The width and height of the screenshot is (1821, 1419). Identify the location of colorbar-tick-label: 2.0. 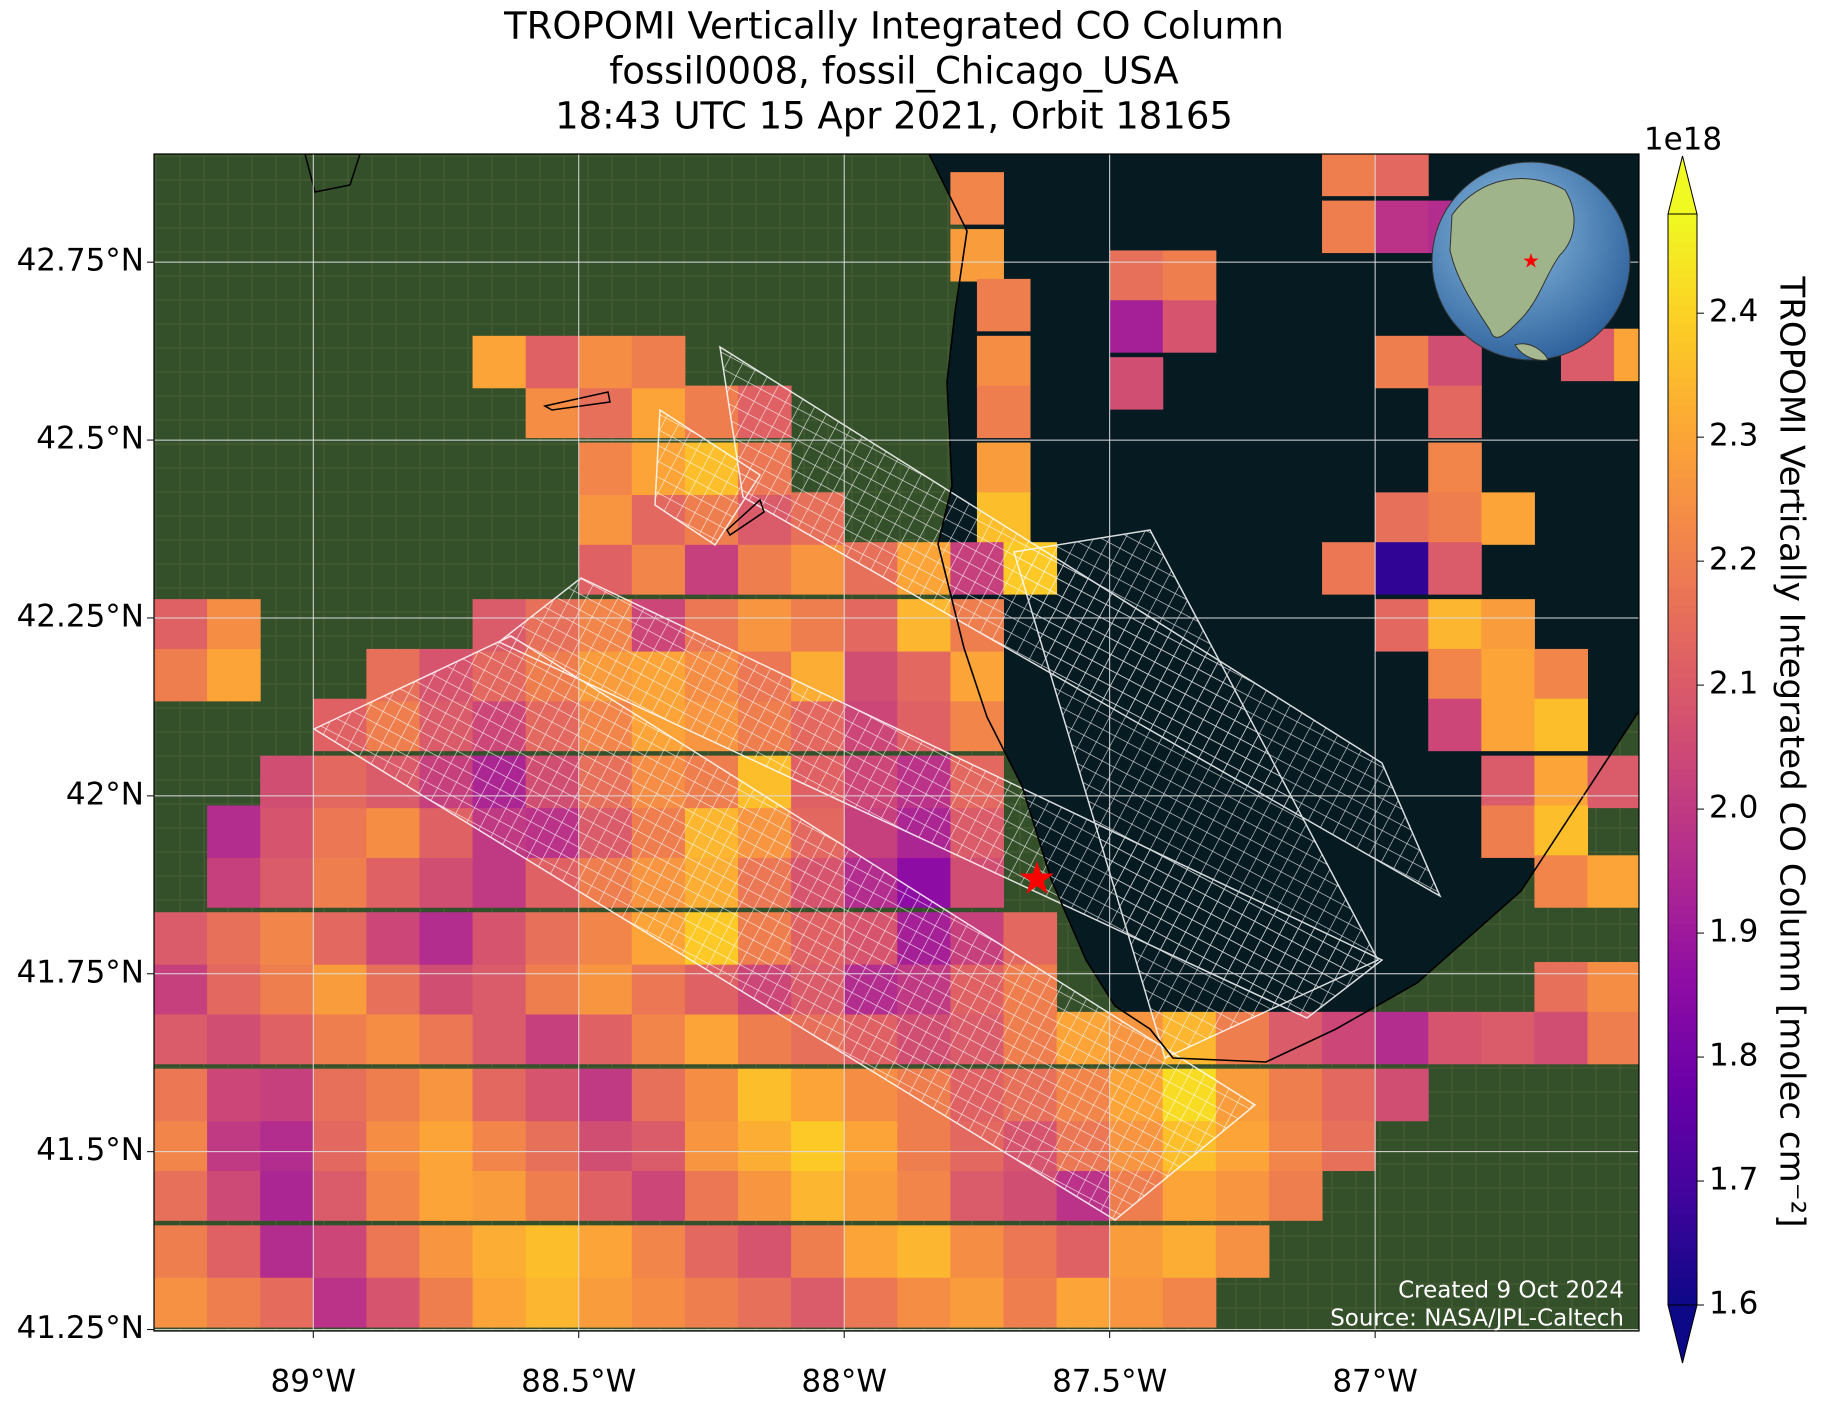
(1733, 808).